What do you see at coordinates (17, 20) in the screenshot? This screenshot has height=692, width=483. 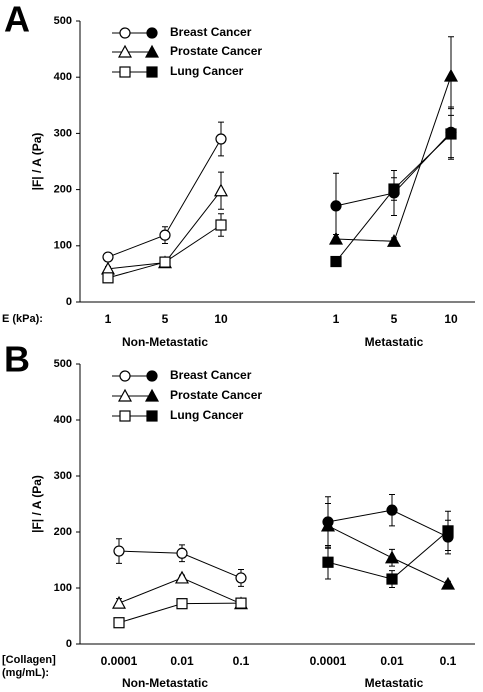 I see `panel-label: A` at bounding box center [17, 20].